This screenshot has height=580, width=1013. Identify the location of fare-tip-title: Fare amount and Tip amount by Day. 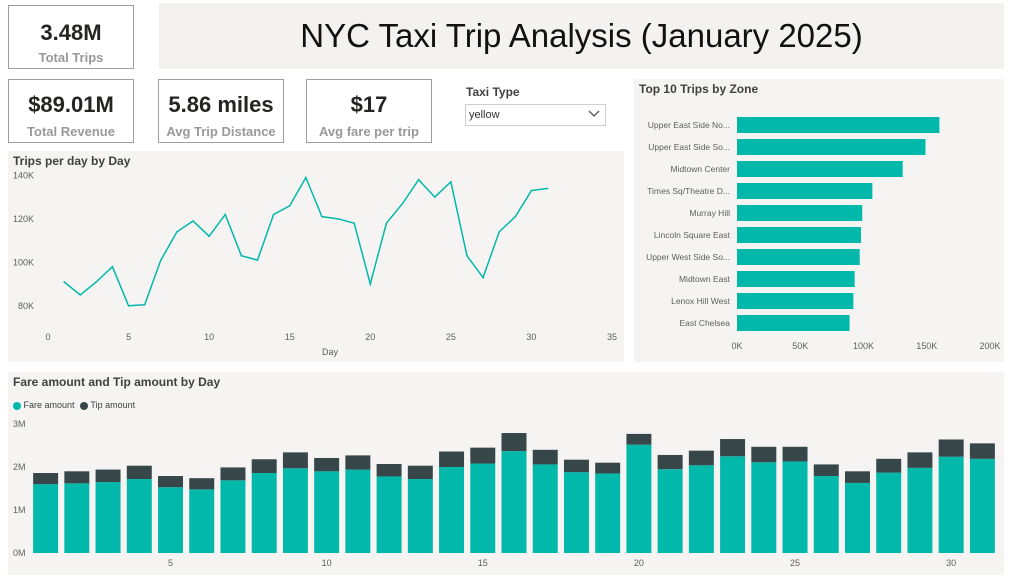
(117, 382).